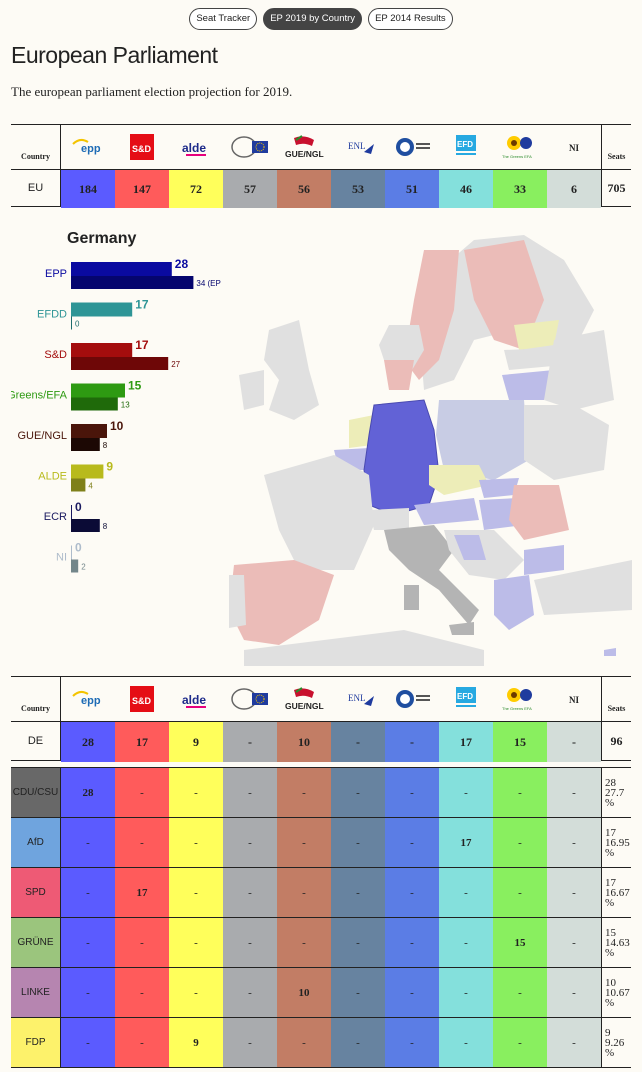  What do you see at coordinates (412, 699) in the screenshot?
I see `logo-ecr-de` at bounding box center [412, 699].